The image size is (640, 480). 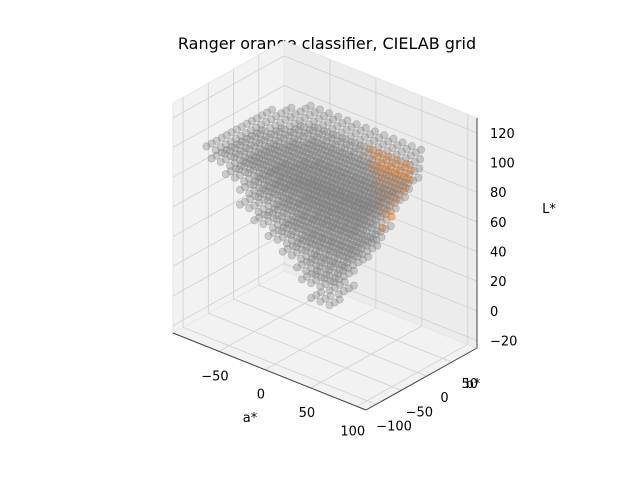 What do you see at coordinates (503, 342) in the screenshot?
I see `z-tick-label: −20` at bounding box center [503, 342].